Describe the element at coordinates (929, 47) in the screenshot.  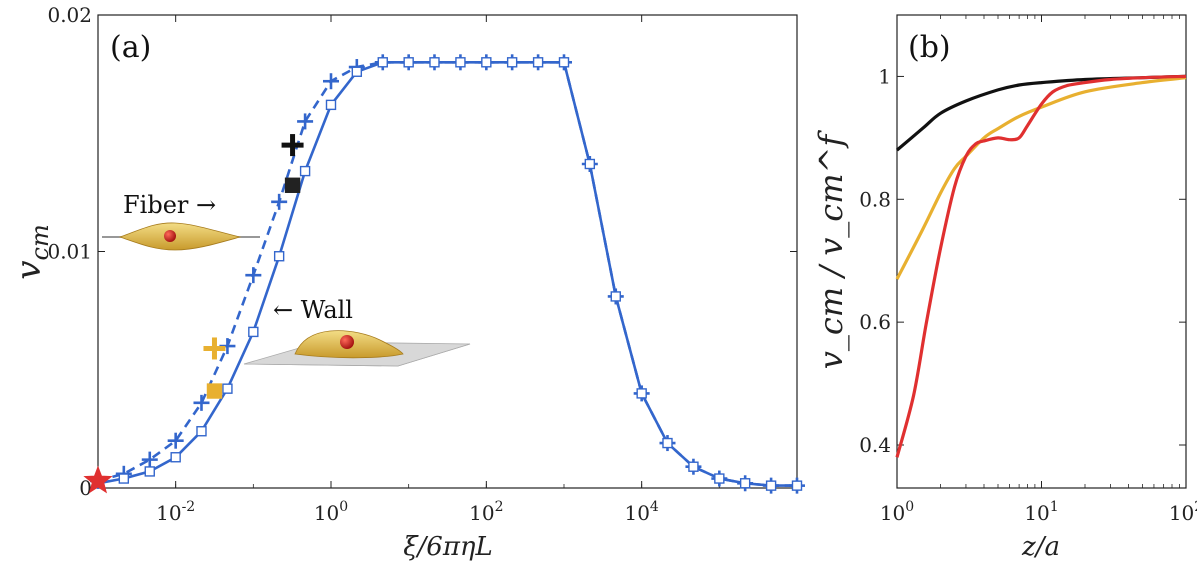
I see `panel-b-label: (b)` at that location.